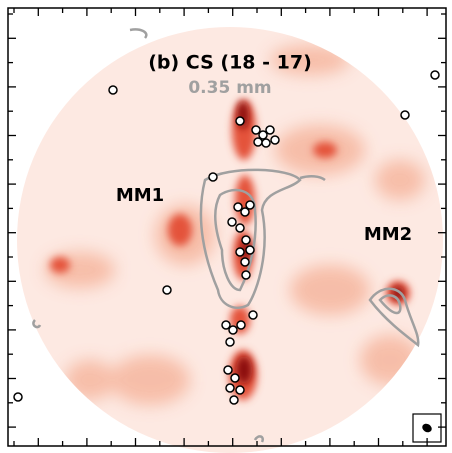 This screenshot has height=453, width=452. I want to click on beam, so click(427, 428).